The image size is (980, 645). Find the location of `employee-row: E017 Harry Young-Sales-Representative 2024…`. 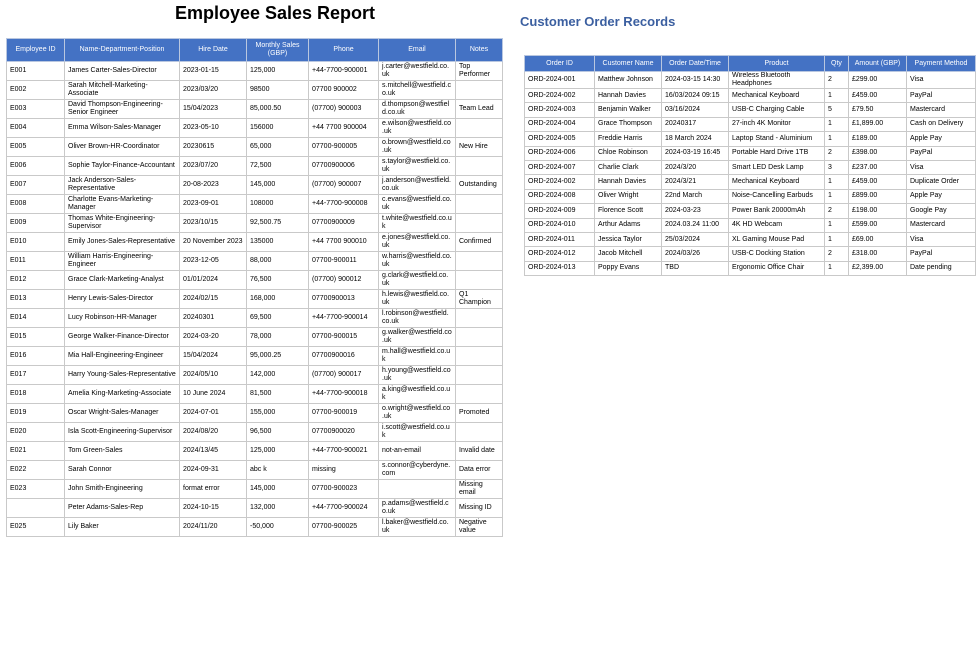

employee-row: E017 Harry Young-Sales-Representative 2024… is located at coordinates (254, 375).